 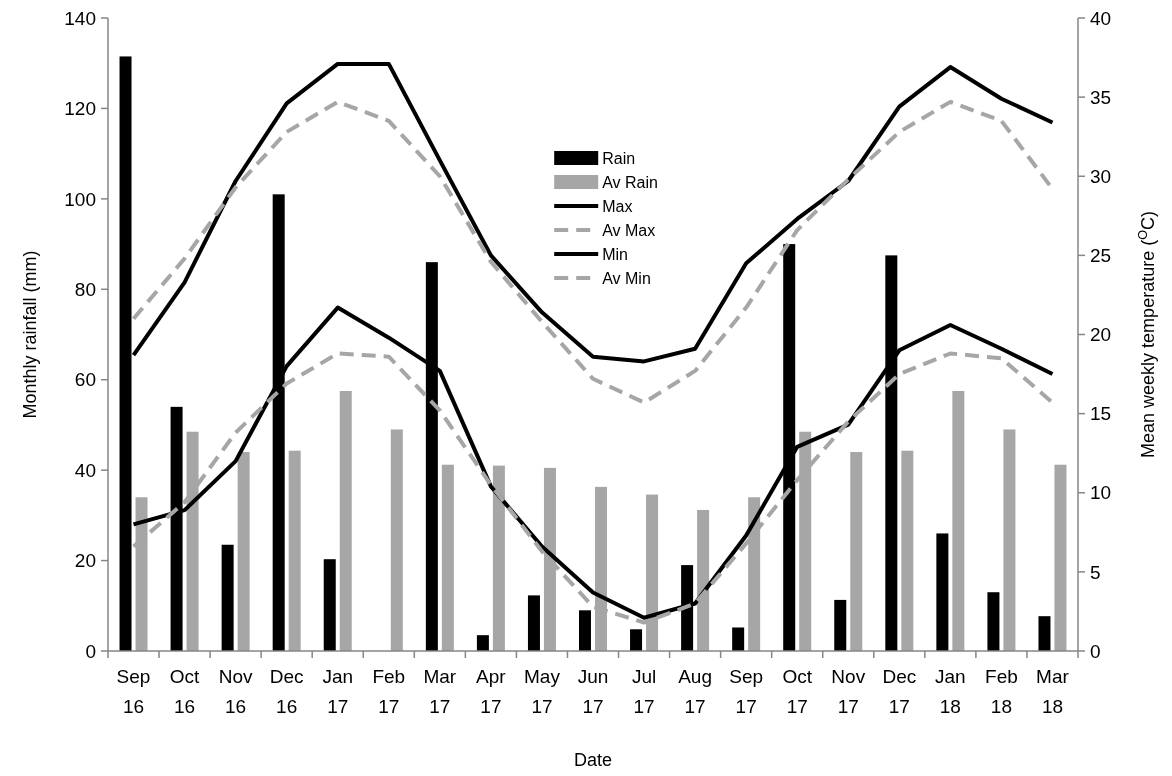 I want to click on y-tick-label: 120, so click(x=80, y=109).